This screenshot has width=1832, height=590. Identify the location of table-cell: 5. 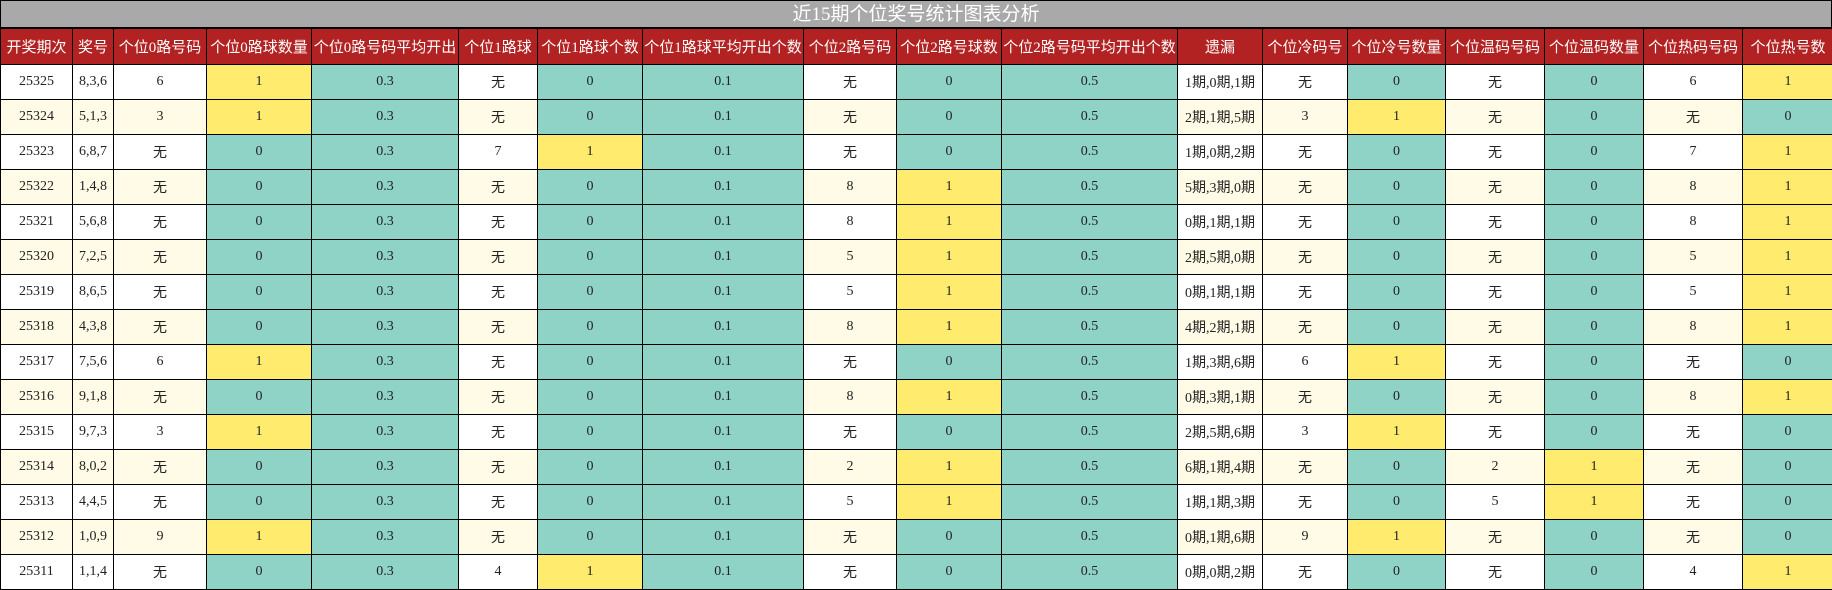
(1693, 257).